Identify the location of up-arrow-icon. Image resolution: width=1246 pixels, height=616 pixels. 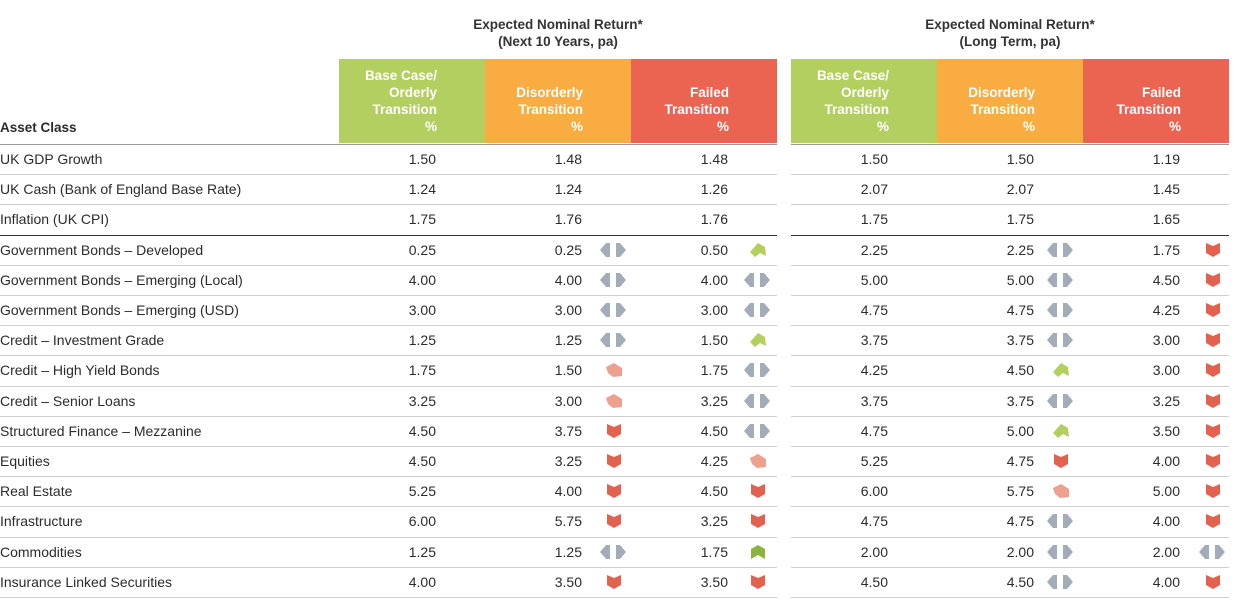
(758, 552).